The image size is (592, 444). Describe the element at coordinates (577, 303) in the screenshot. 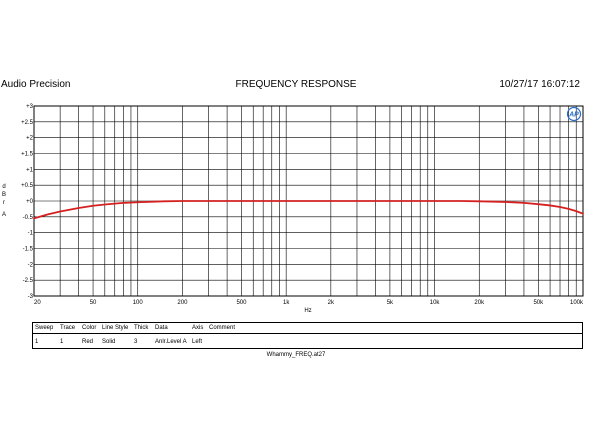

I see `x-tick-label: 100k` at that location.